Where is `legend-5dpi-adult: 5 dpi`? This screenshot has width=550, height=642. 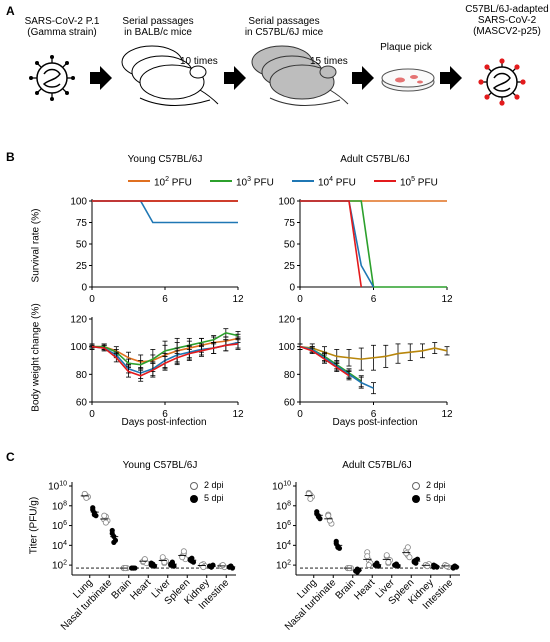
legend-5dpi-adult: 5 dpi is located at coordinates (429, 498).